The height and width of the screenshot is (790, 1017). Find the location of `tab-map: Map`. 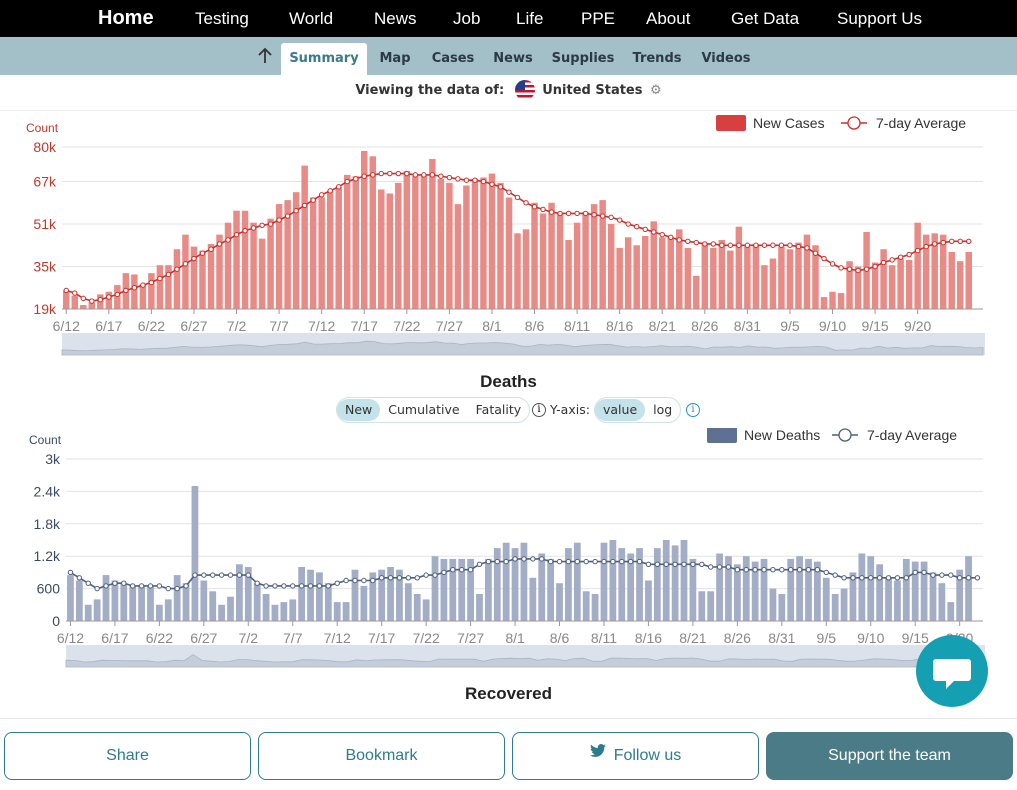

tab-map: Map is located at coordinates (395, 58).